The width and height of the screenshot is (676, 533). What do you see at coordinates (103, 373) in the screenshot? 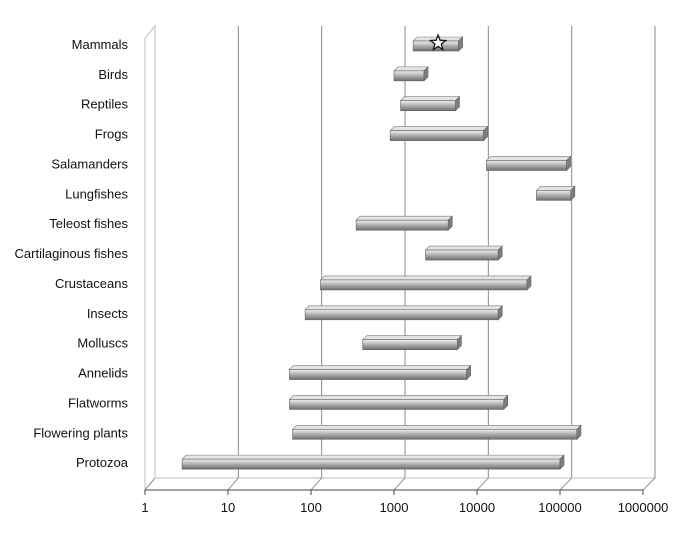
I see `category-label-annelids: Annelids` at bounding box center [103, 373].